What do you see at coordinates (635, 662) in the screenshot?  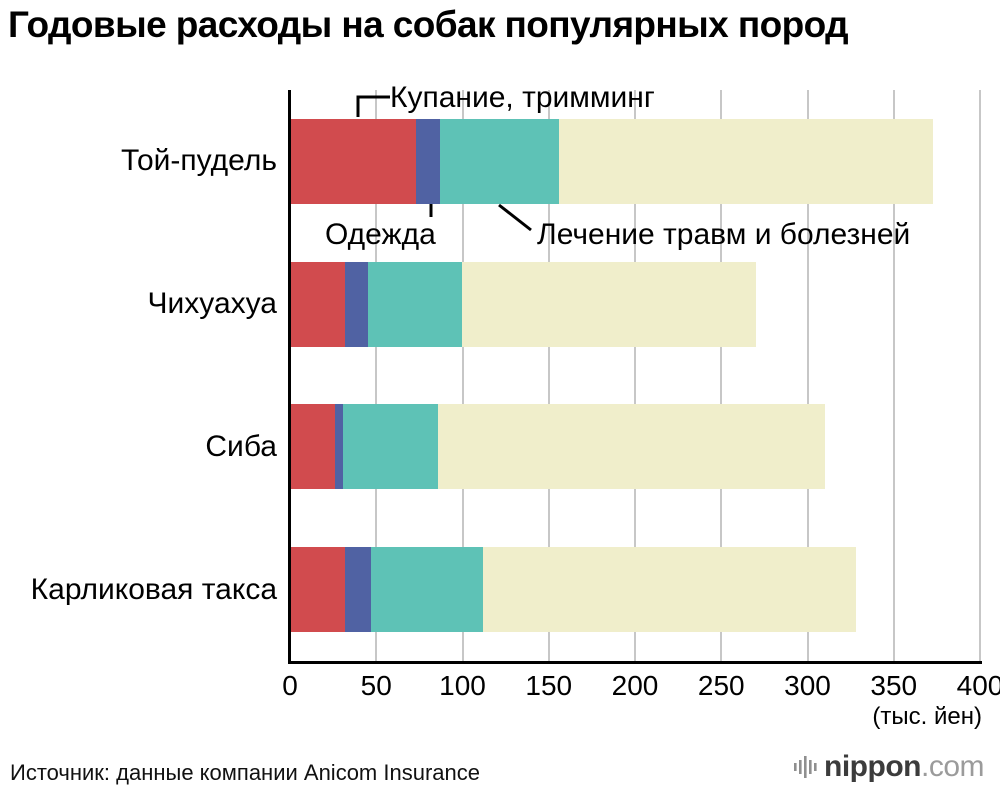 I see `x-axis-line` at bounding box center [635, 662].